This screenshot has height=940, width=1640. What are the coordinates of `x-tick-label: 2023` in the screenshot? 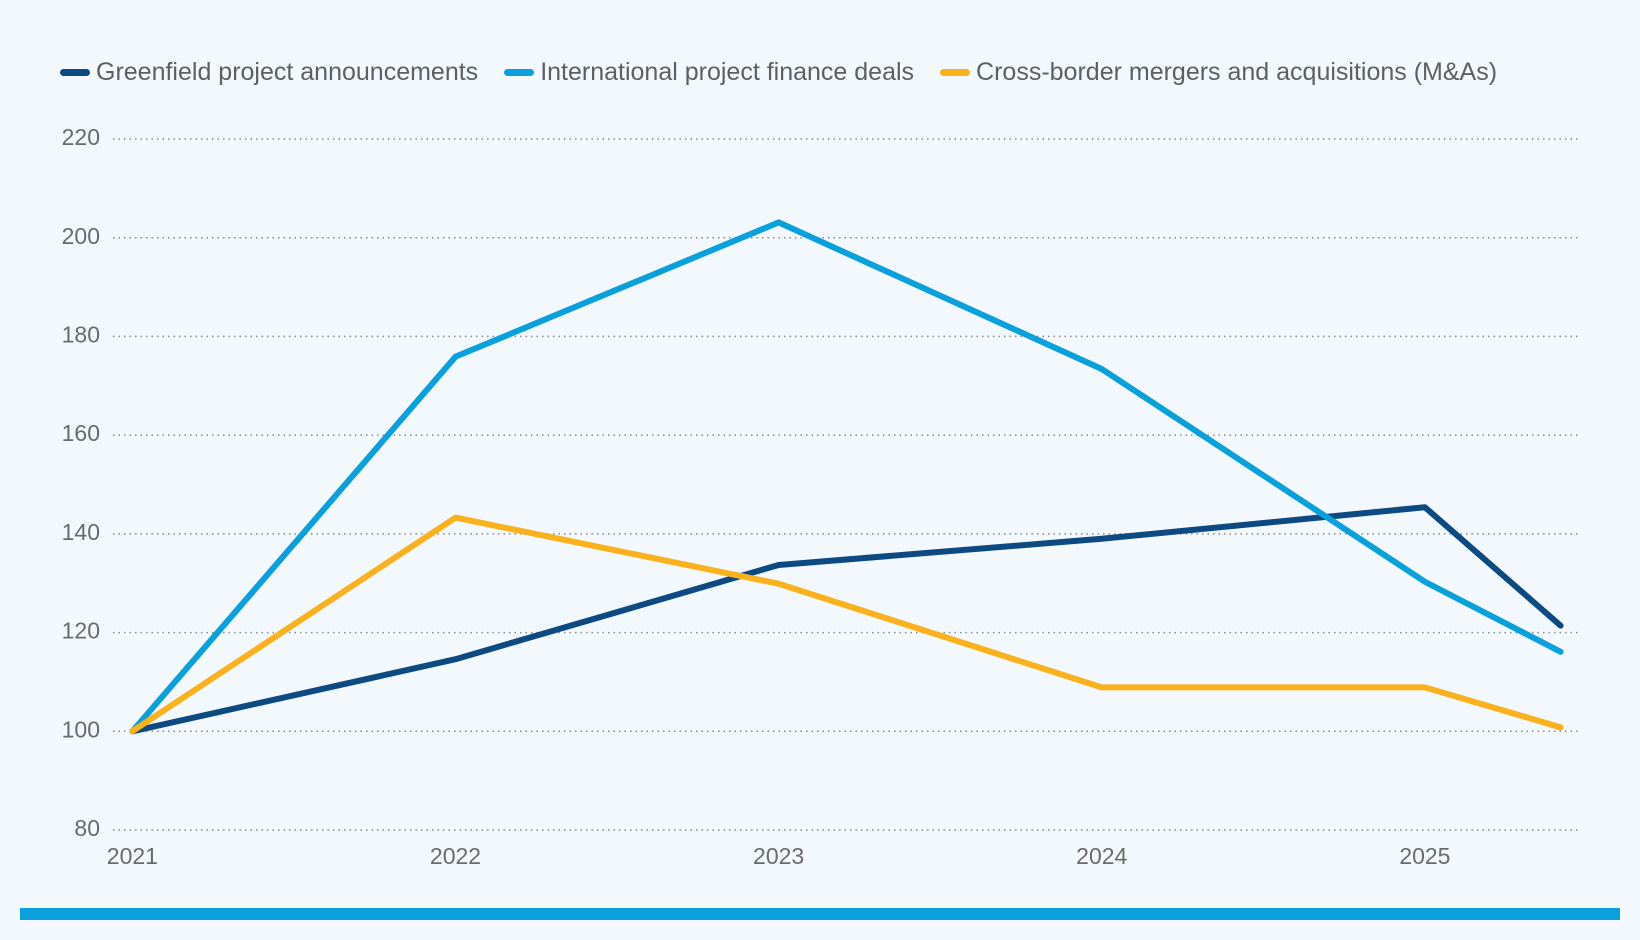 It's located at (778, 856).